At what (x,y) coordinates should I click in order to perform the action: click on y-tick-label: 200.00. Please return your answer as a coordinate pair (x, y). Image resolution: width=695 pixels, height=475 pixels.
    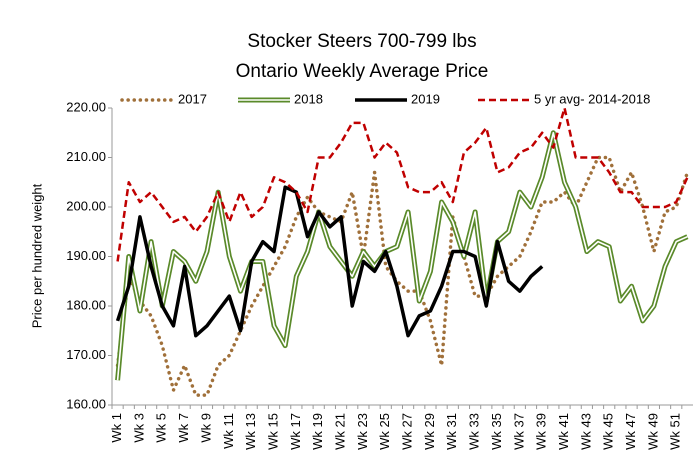
    Looking at the image, I should click on (86, 205).